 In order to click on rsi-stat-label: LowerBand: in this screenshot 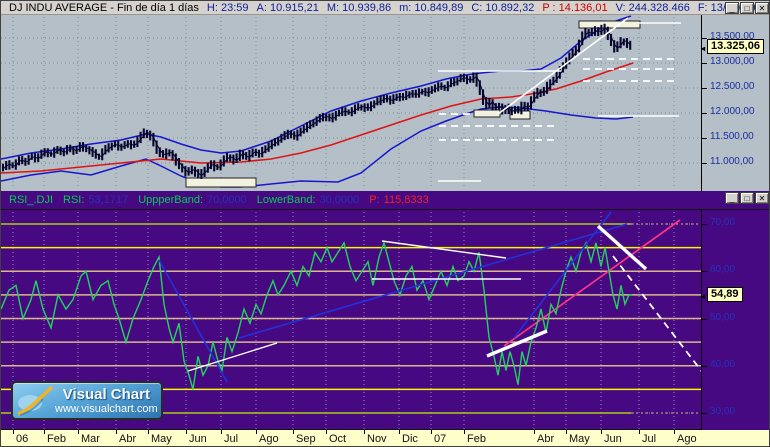, I will do `click(286, 200)`.